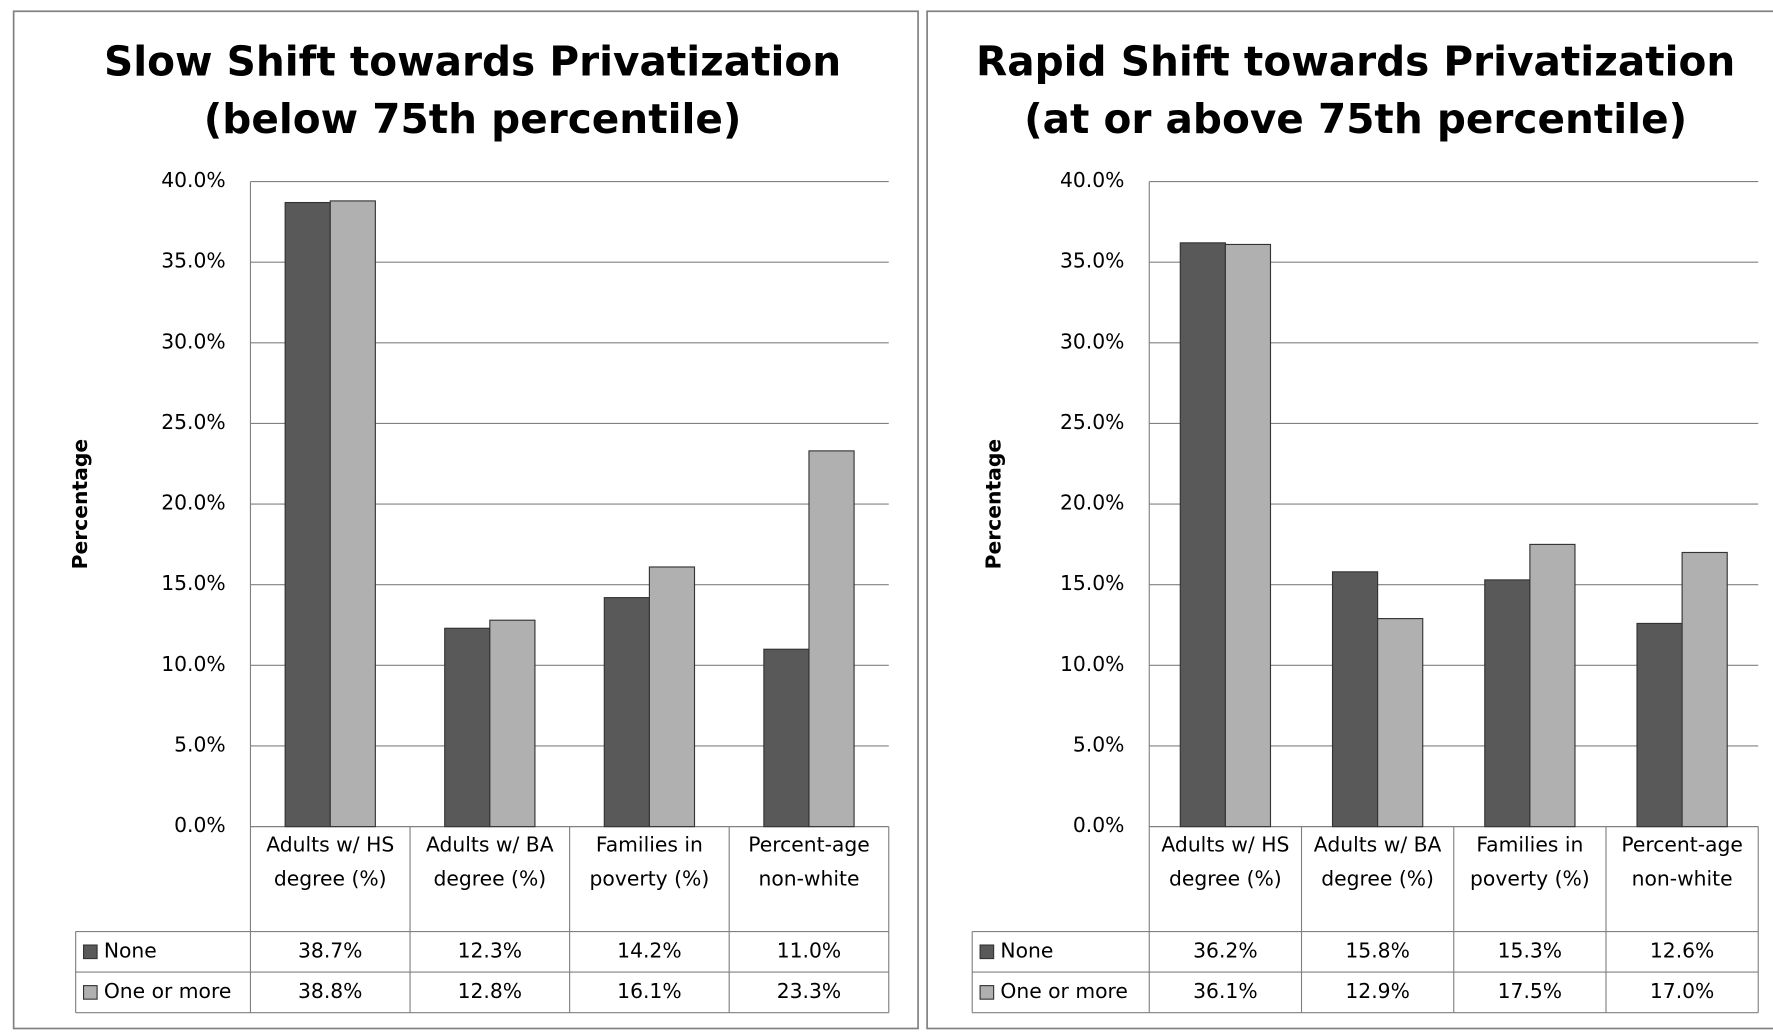 This screenshot has width=1773, height=1033. What do you see at coordinates (1355, 61) in the screenshot?
I see `chart-title: Rapid Shift towards Privatization` at bounding box center [1355, 61].